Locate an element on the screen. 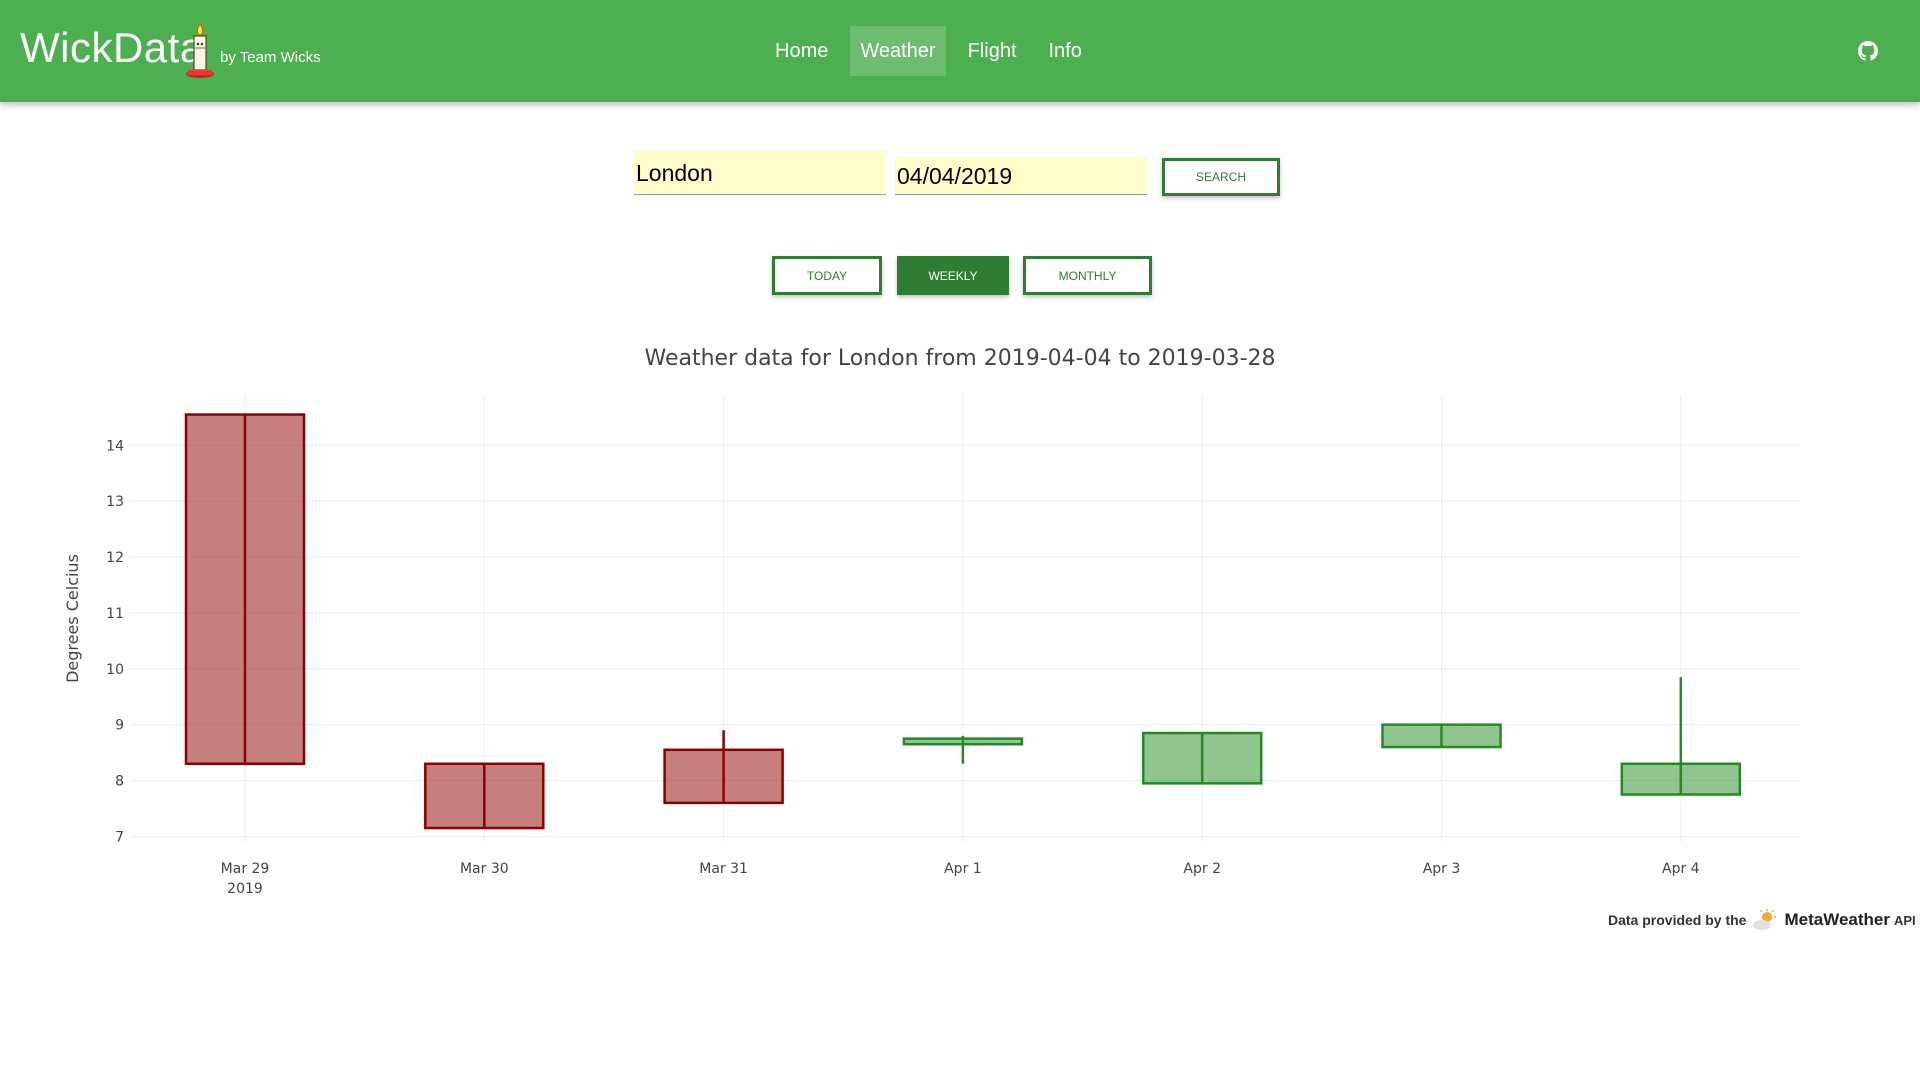 This screenshot has width=1920, height=1080. monthly-button: MONTHLY is located at coordinates (1087, 275).